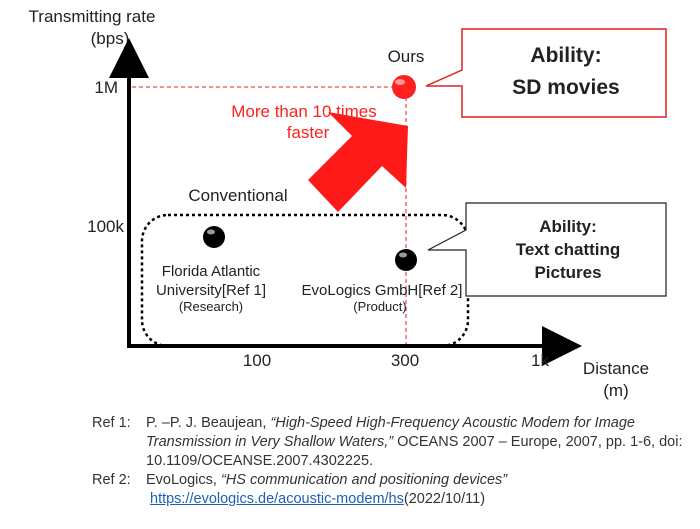 The height and width of the screenshot is (529, 700). Describe the element at coordinates (92, 16) in the screenshot. I see `y-axis-title-line1: Transmitting rate` at that location.